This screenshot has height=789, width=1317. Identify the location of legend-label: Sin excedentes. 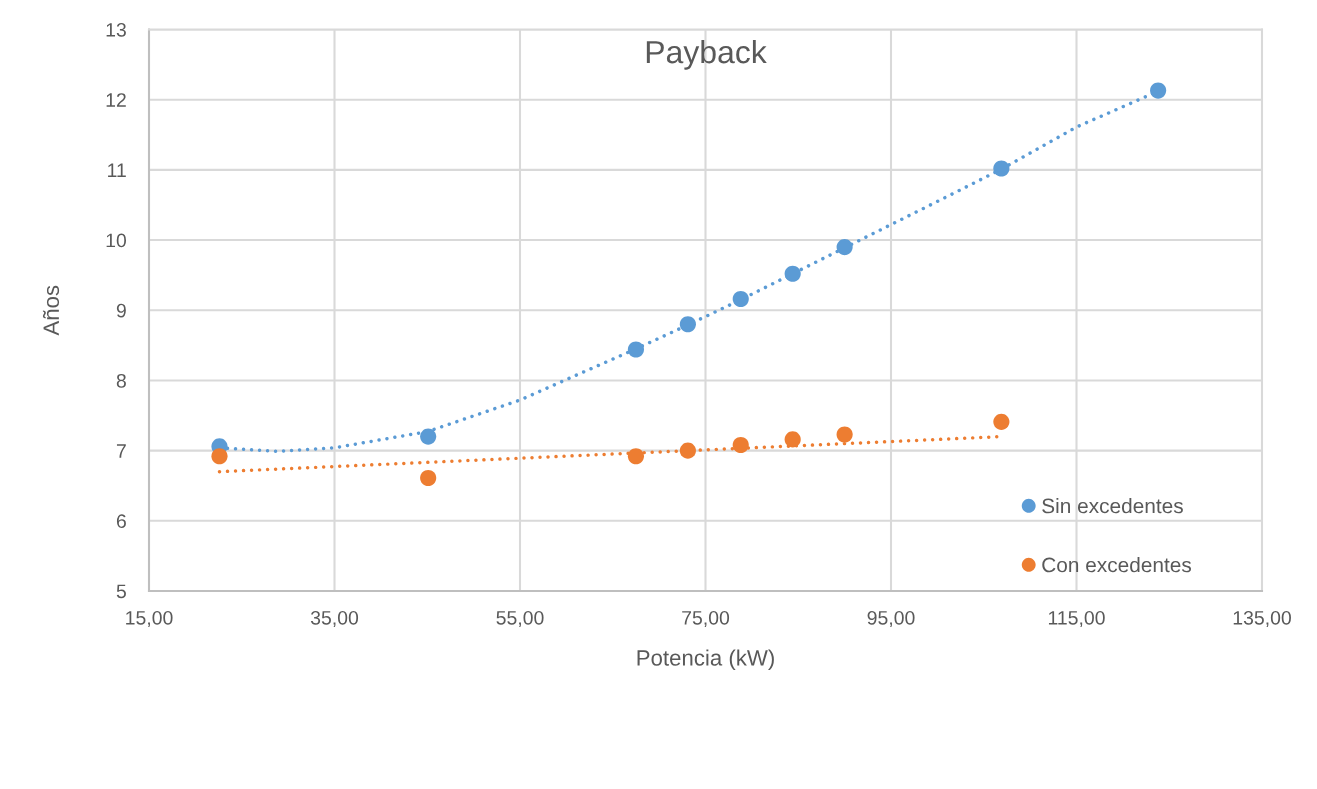
(1112, 505).